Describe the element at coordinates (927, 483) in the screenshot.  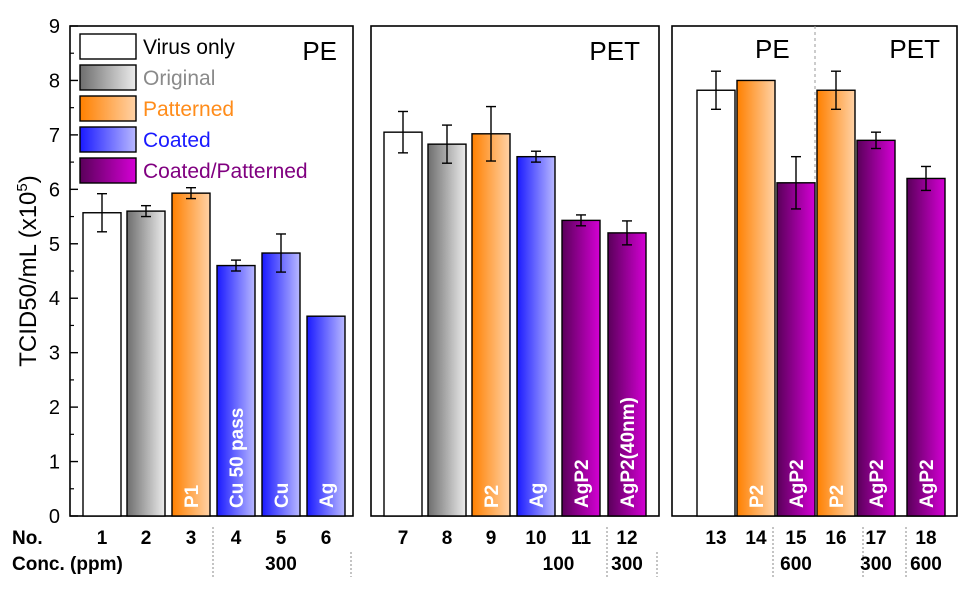
I see `bar-label-18: AgP2` at that location.